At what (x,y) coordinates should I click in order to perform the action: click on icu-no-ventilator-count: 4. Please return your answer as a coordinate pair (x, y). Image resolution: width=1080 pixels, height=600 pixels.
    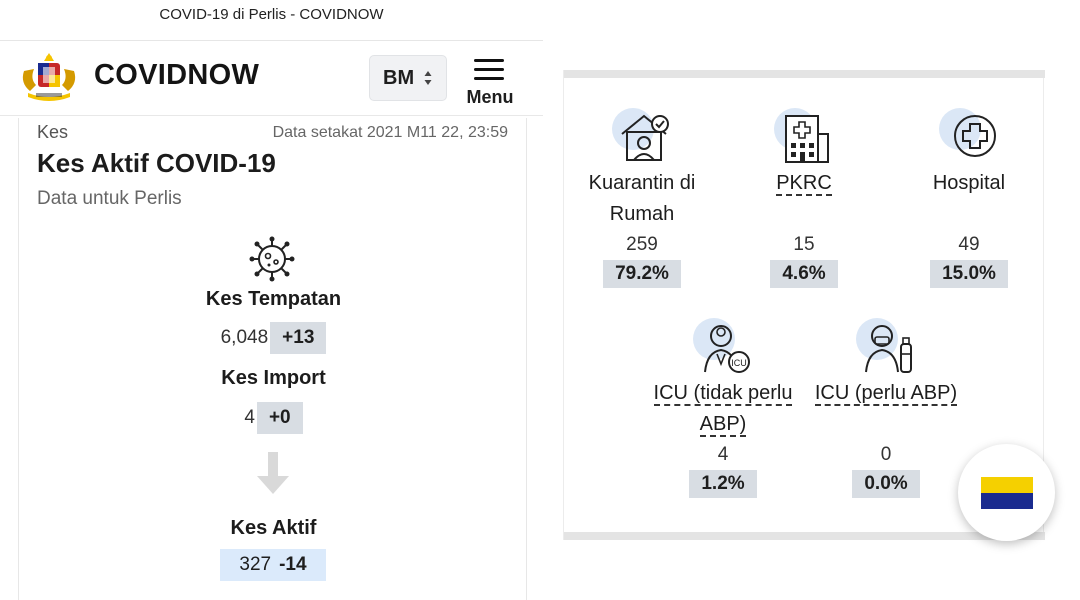
    Looking at the image, I should click on (723, 454).